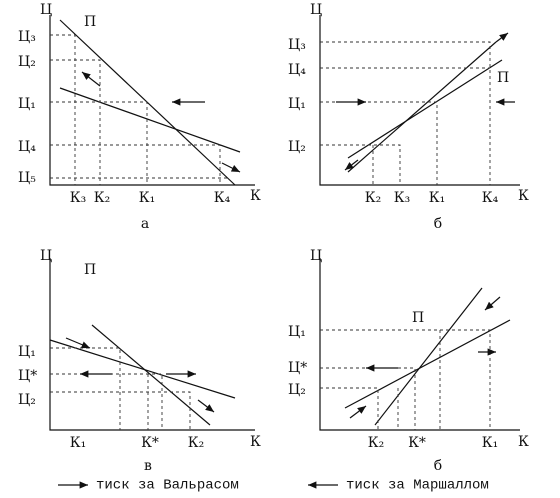 This screenshot has width=560, height=498. What do you see at coordinates (167, 486) in the screenshot?
I see `label: тиск за Вальрасом` at bounding box center [167, 486].